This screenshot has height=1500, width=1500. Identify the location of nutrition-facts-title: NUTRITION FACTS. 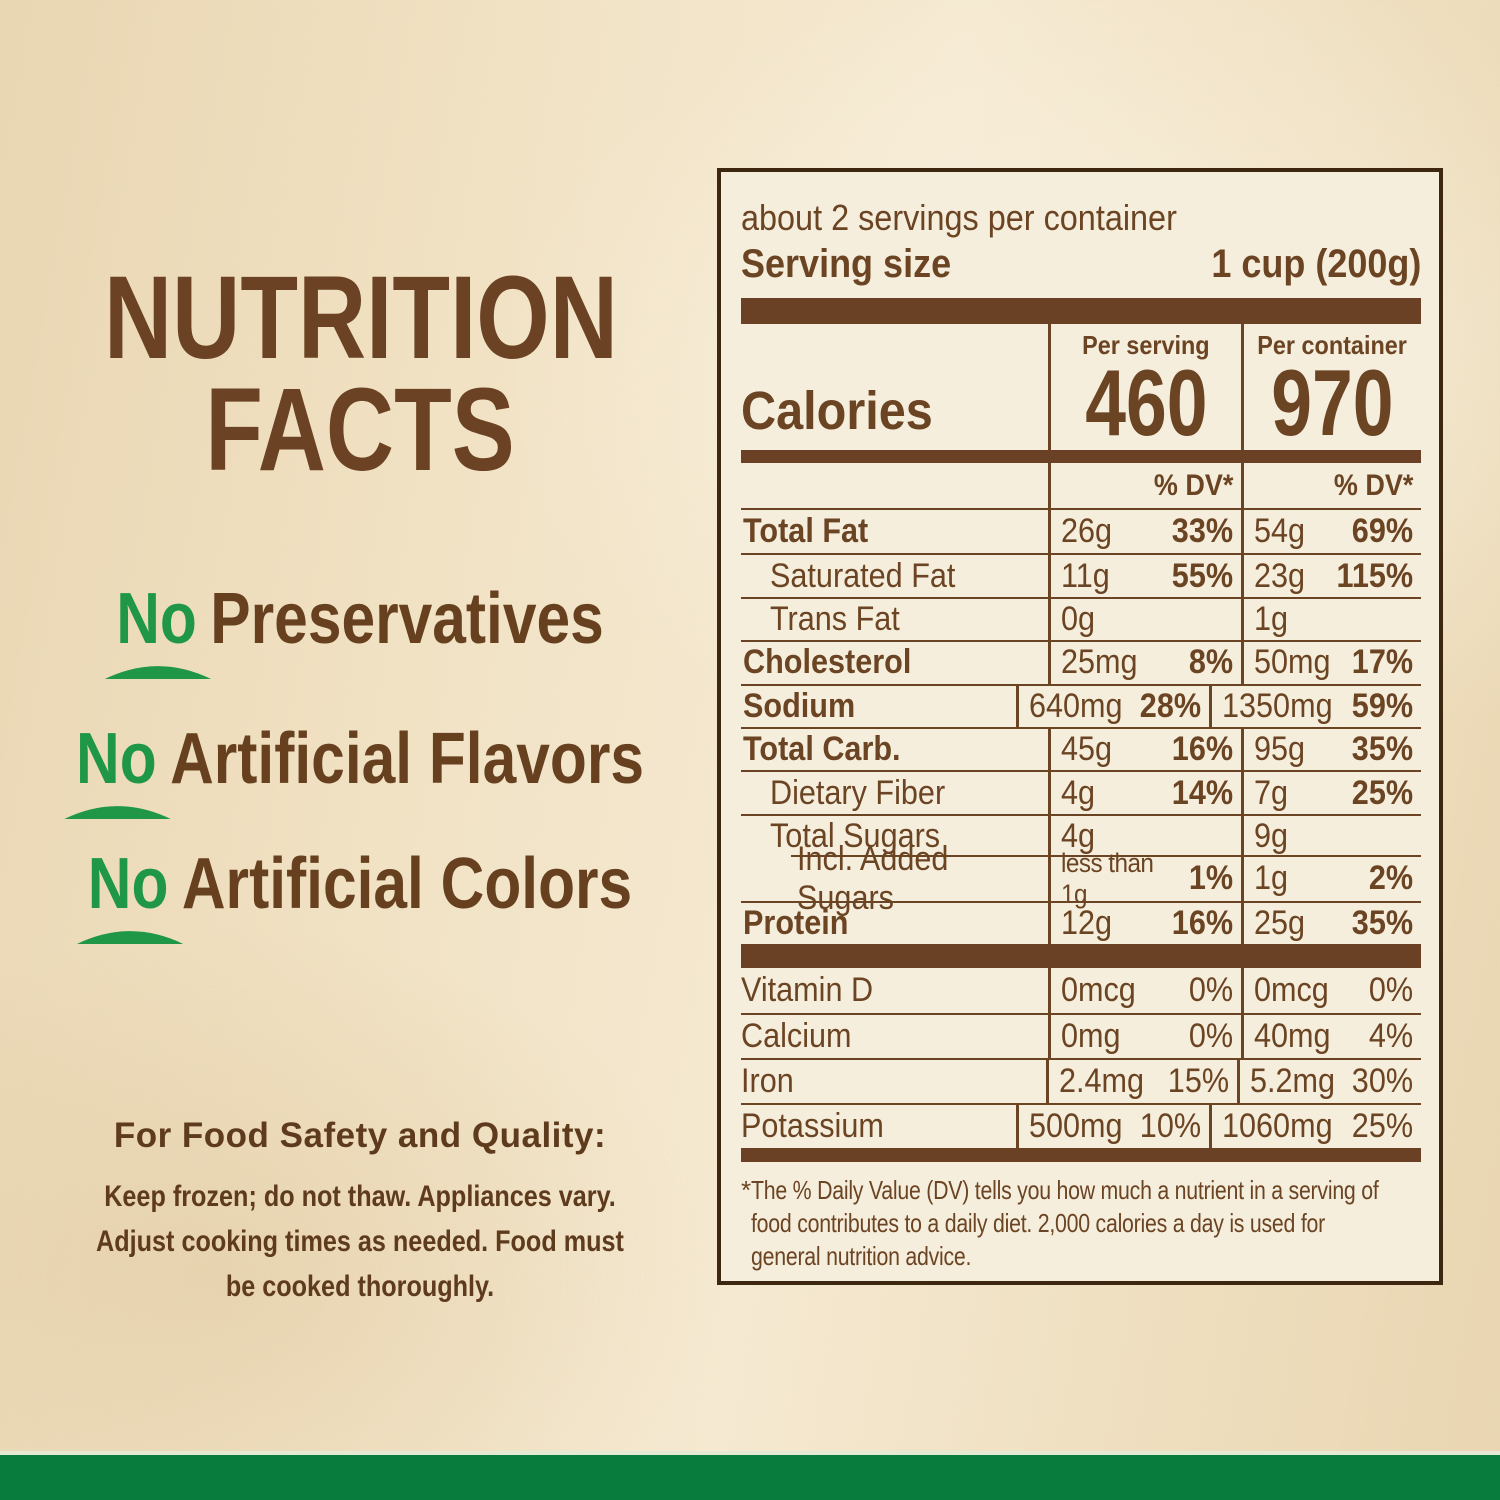
(360, 370).